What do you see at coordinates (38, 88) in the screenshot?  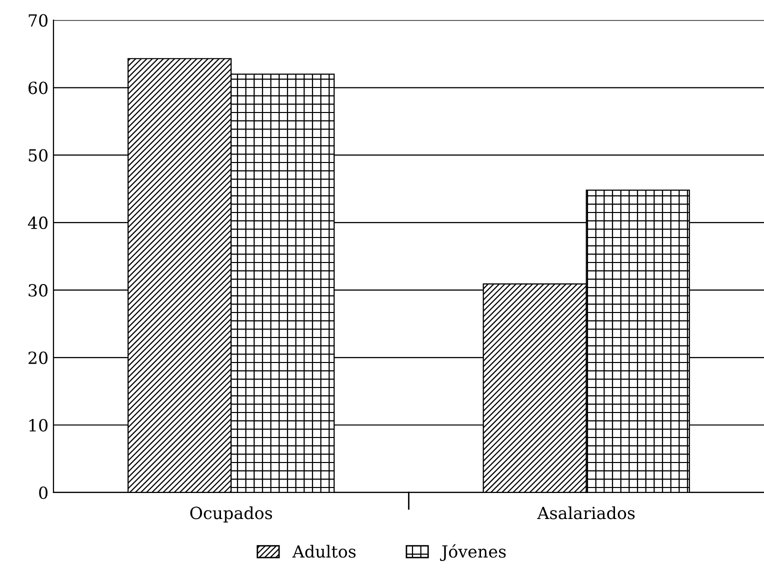 I see `y-tick-label: 60` at bounding box center [38, 88].